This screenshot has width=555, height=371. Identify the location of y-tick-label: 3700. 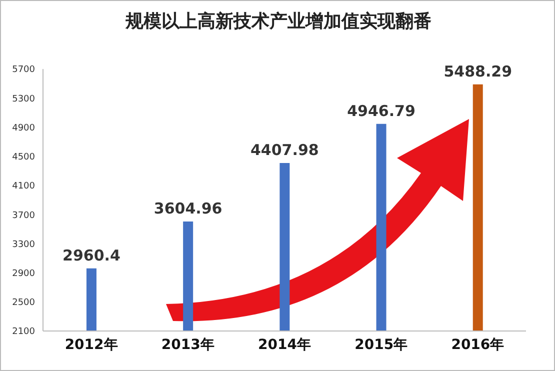
(24, 215).